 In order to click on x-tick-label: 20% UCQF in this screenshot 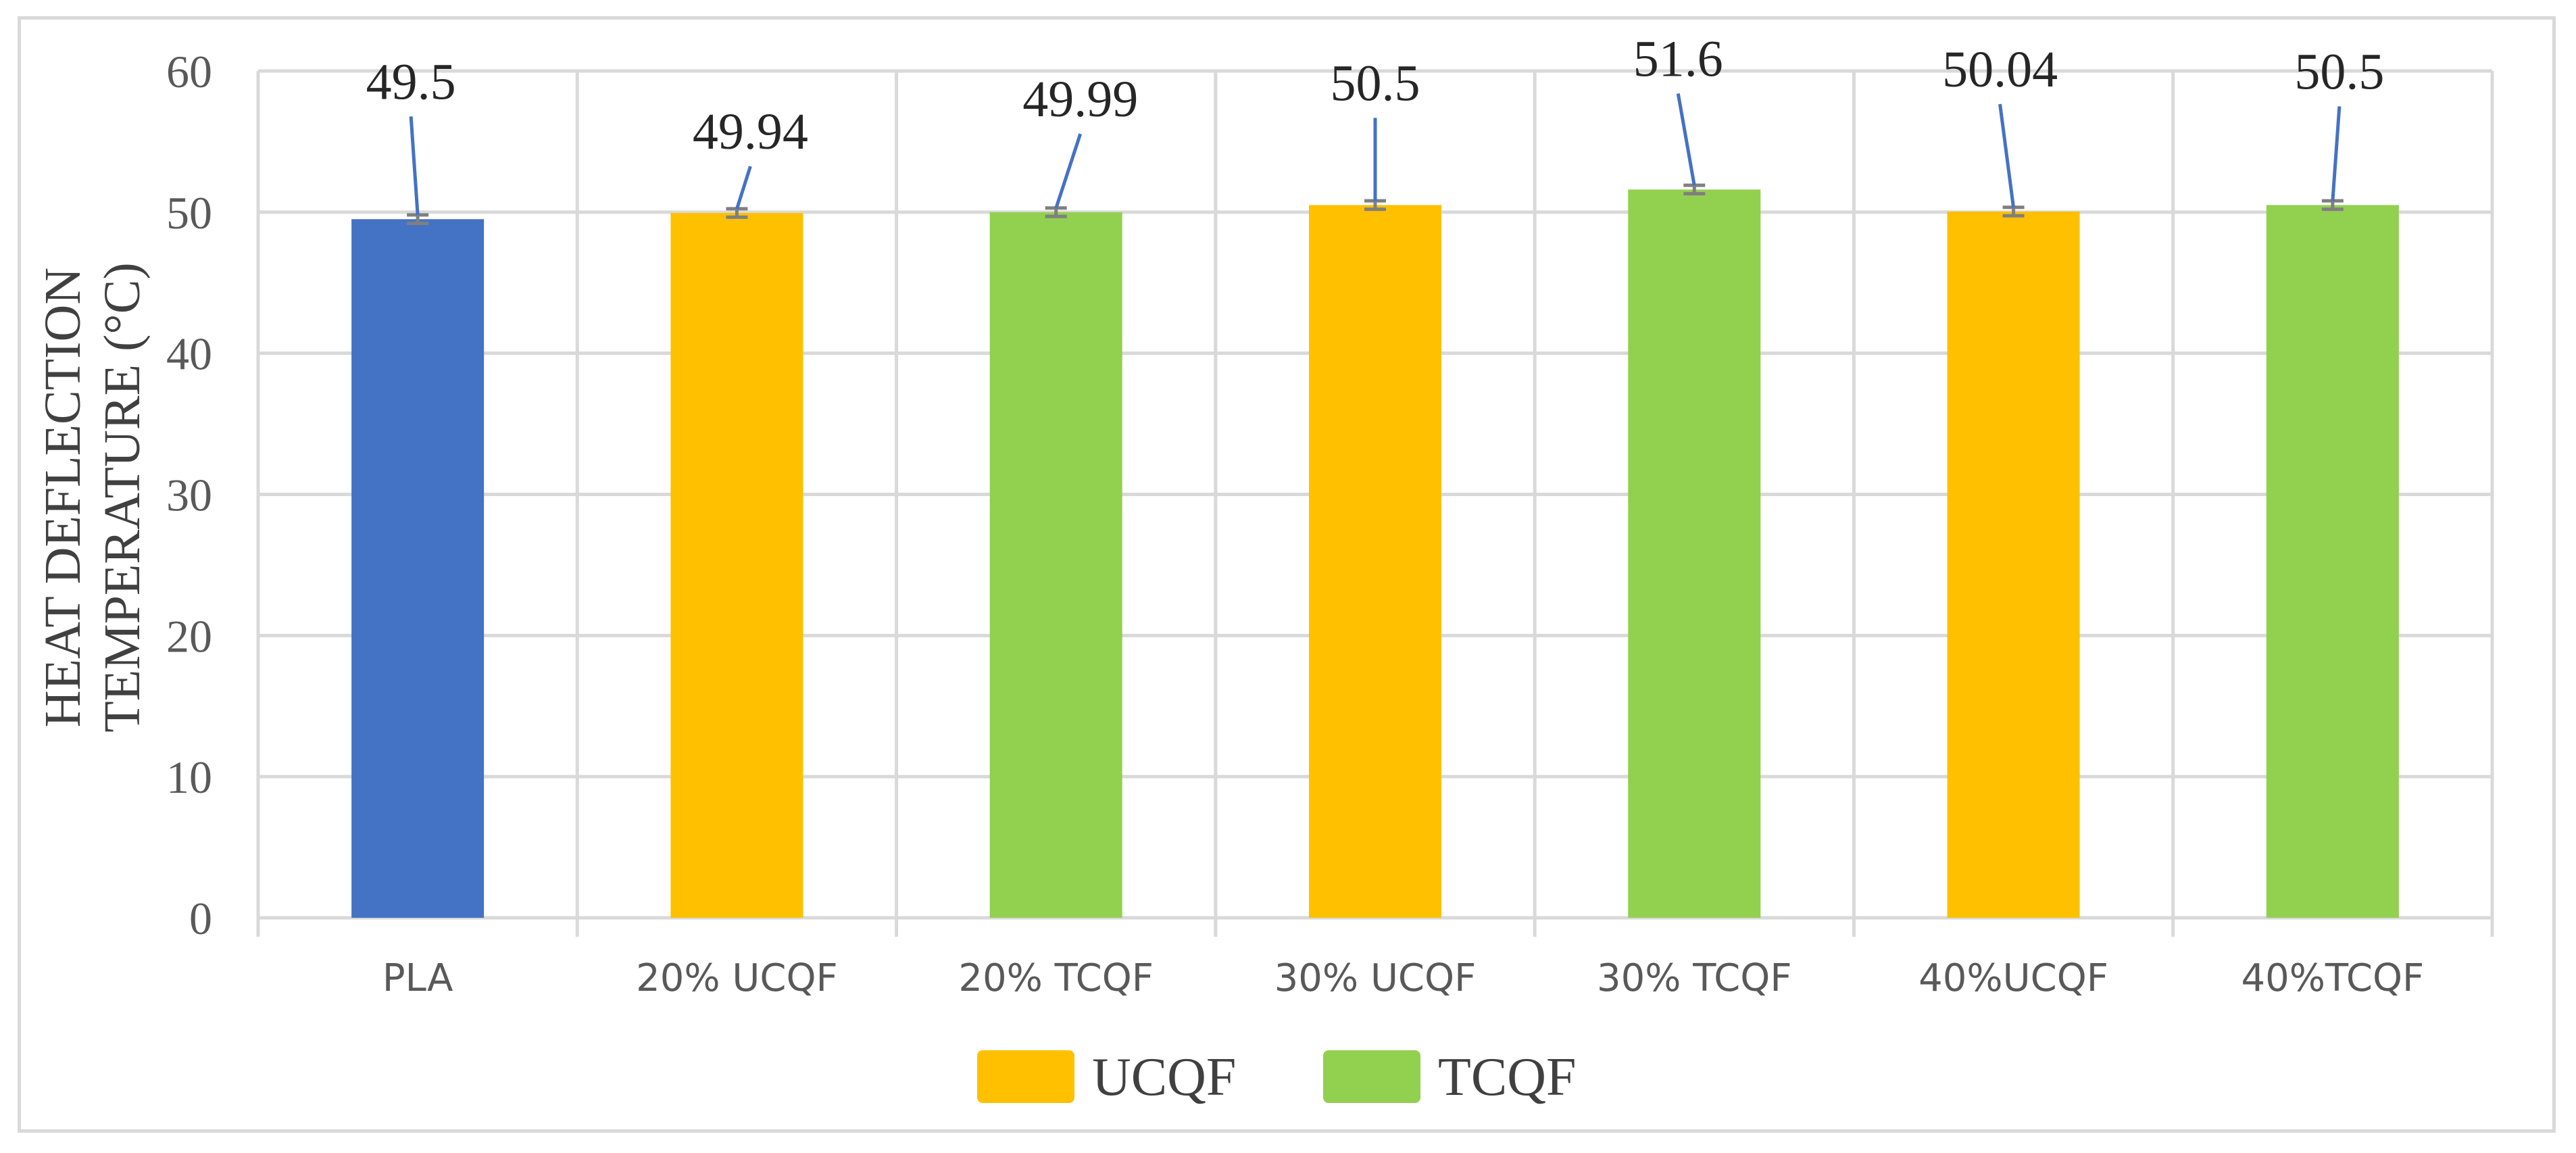, I will do `click(737, 978)`.